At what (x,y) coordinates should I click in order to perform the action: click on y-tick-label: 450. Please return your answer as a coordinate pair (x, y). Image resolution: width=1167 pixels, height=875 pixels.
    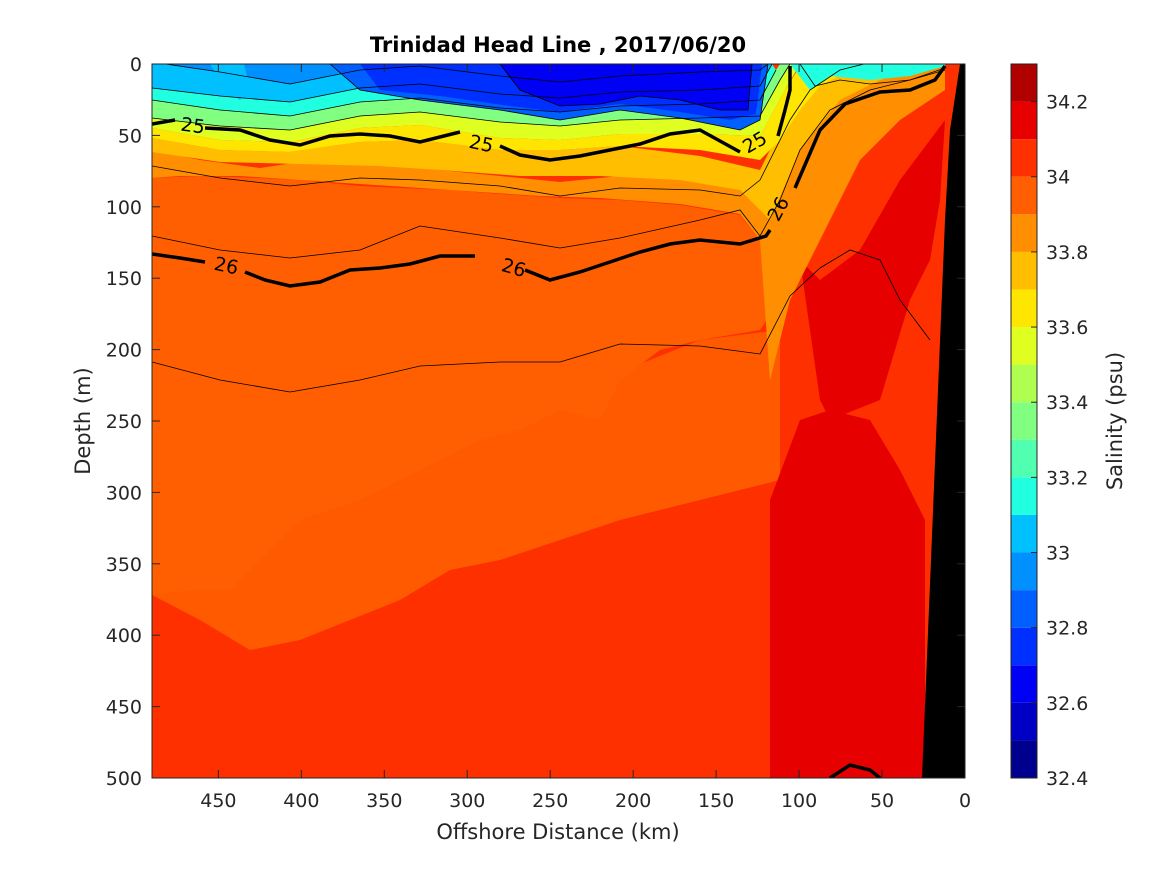
    Looking at the image, I should click on (124, 708).